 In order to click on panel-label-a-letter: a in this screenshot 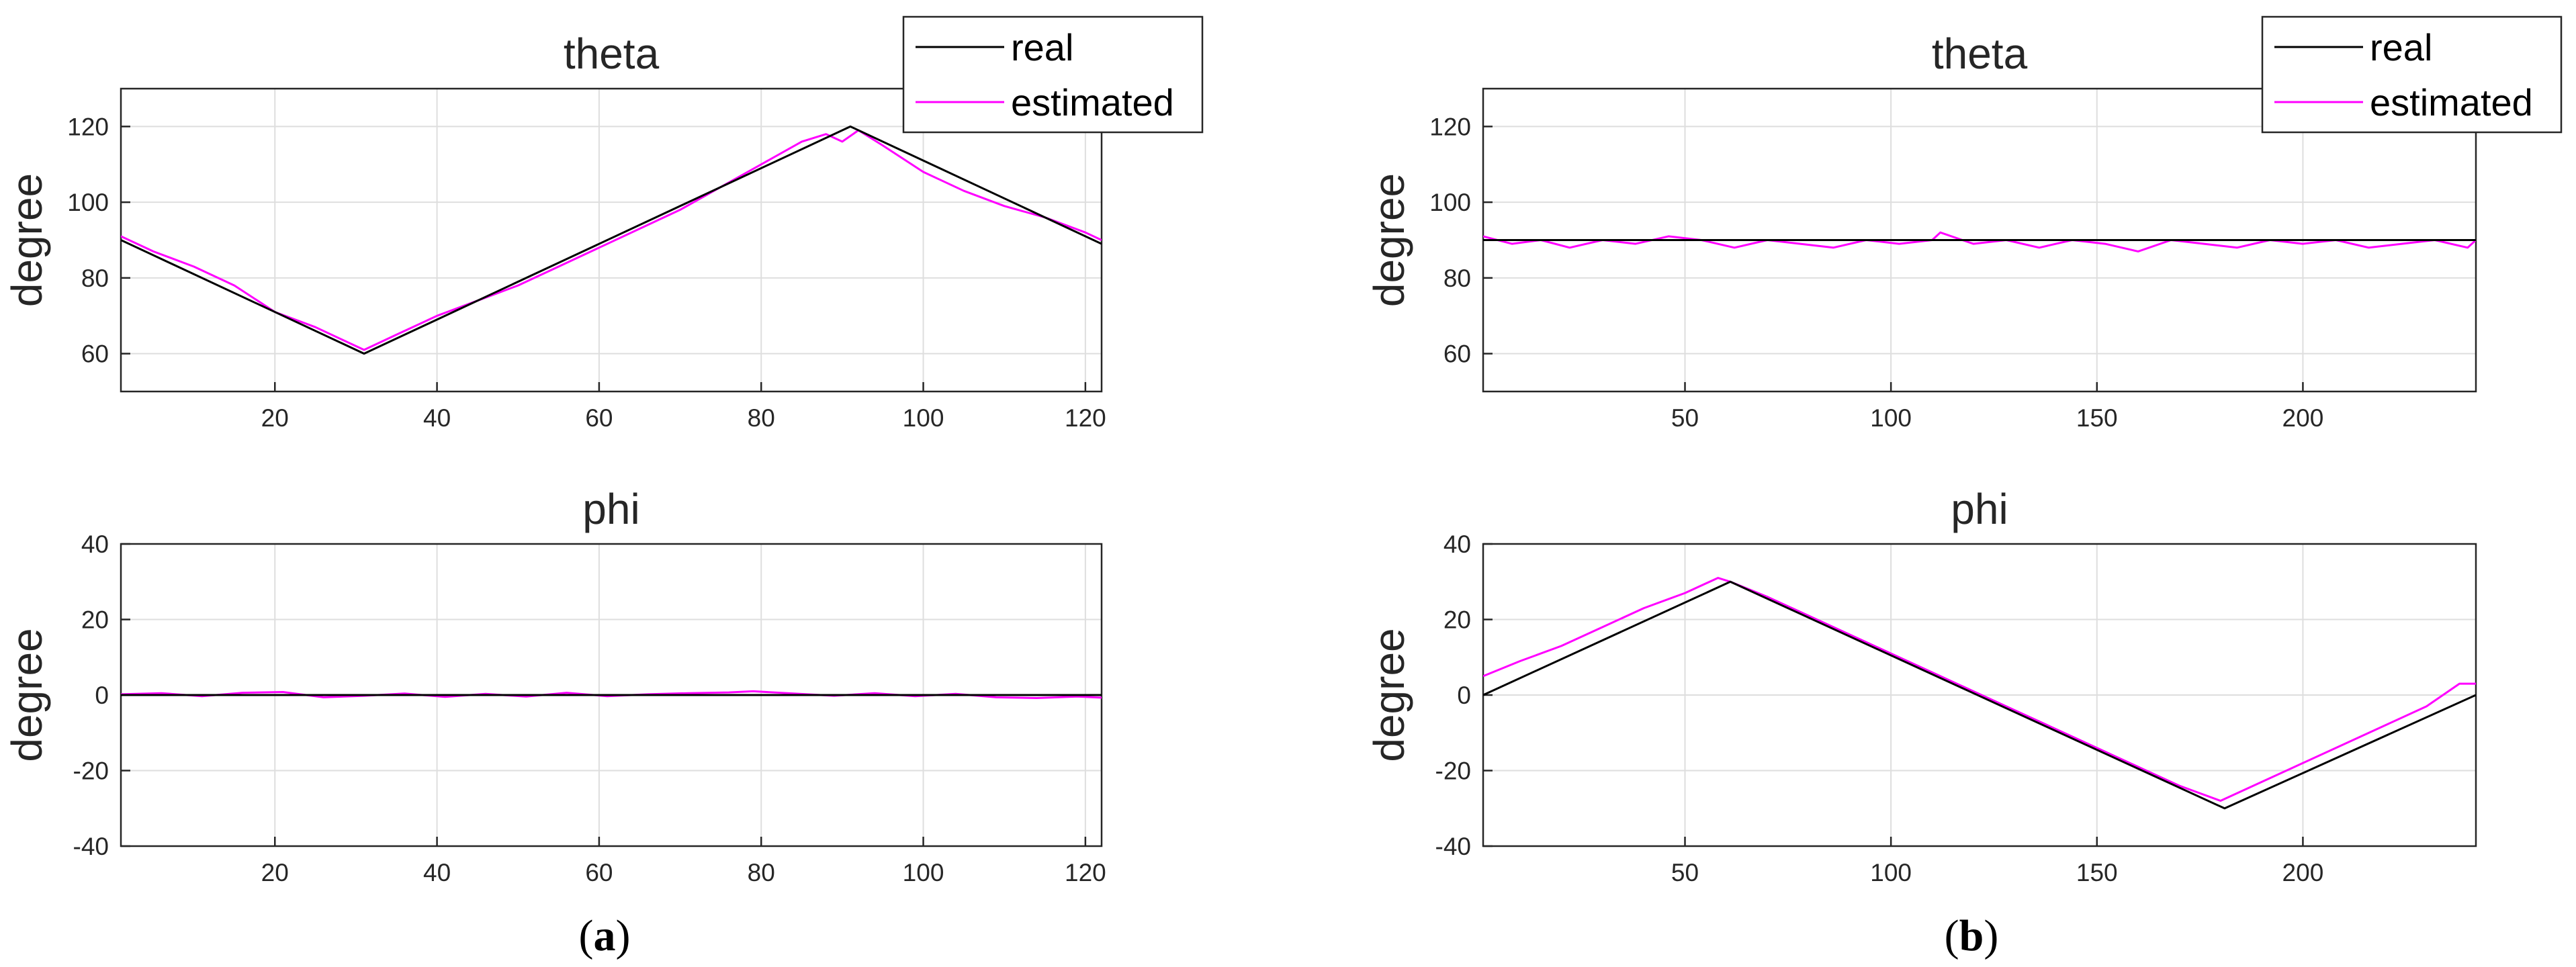, I will do `click(605, 935)`.